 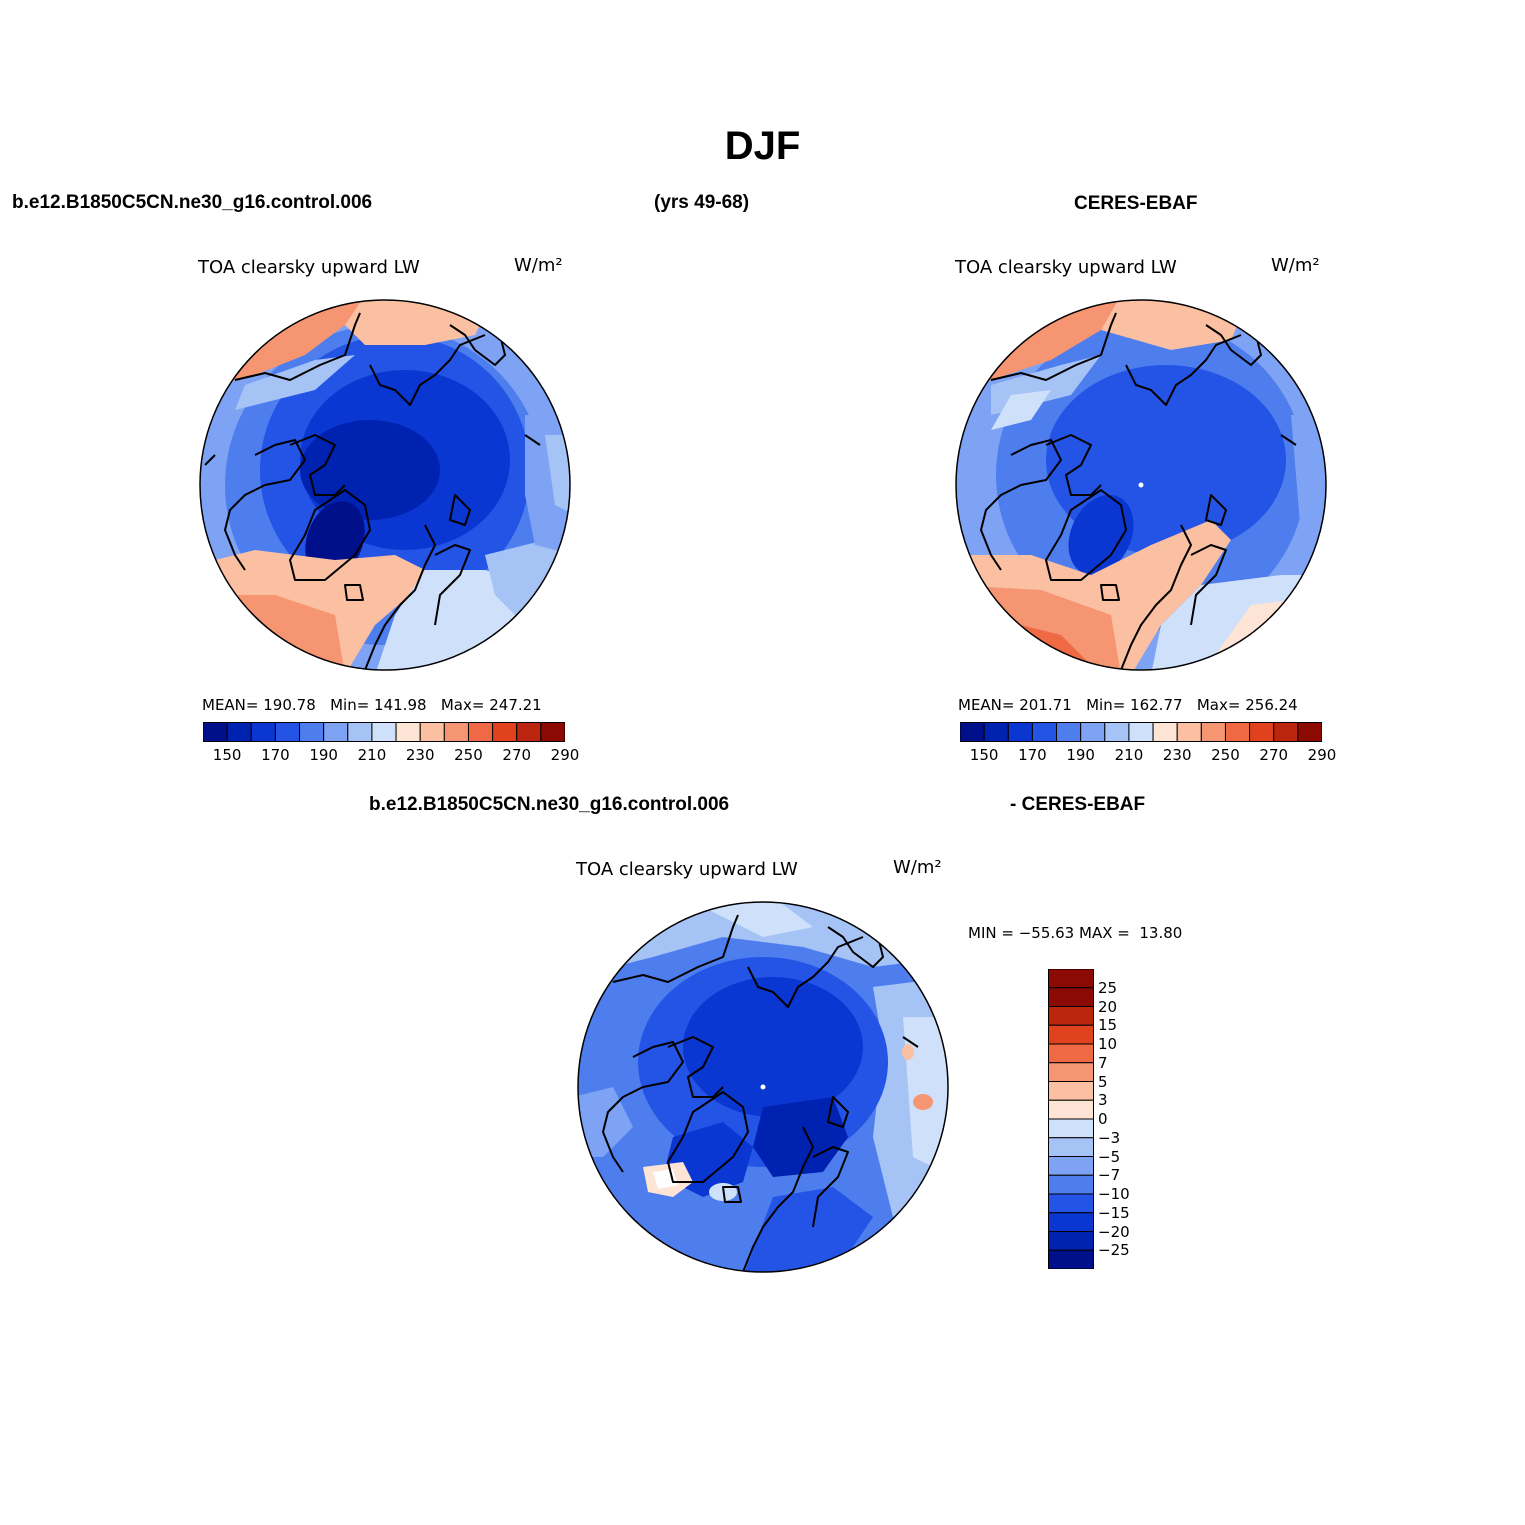 I want to click on model-stats: MEAN= 190.78 Min= 141.98 Max= 247.21, so click(x=372, y=705).